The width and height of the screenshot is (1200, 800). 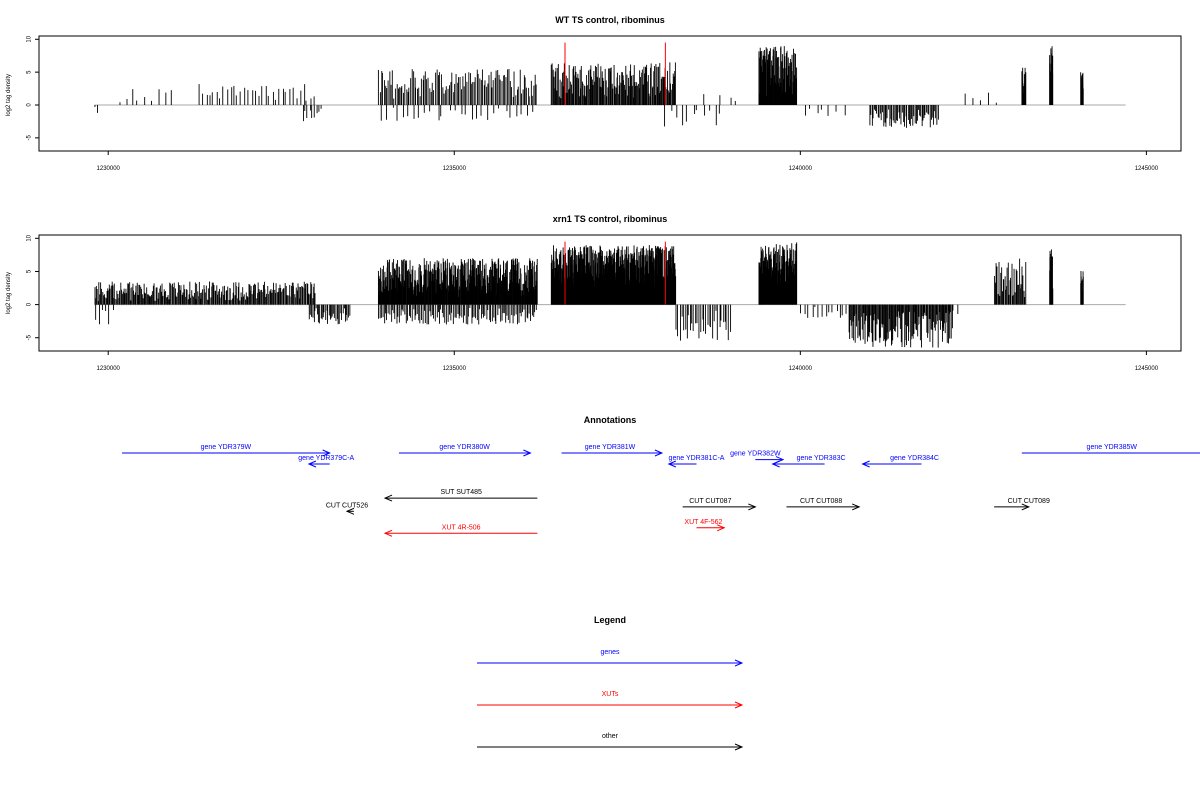 I want to click on legend-item: other, so click(x=610, y=742).